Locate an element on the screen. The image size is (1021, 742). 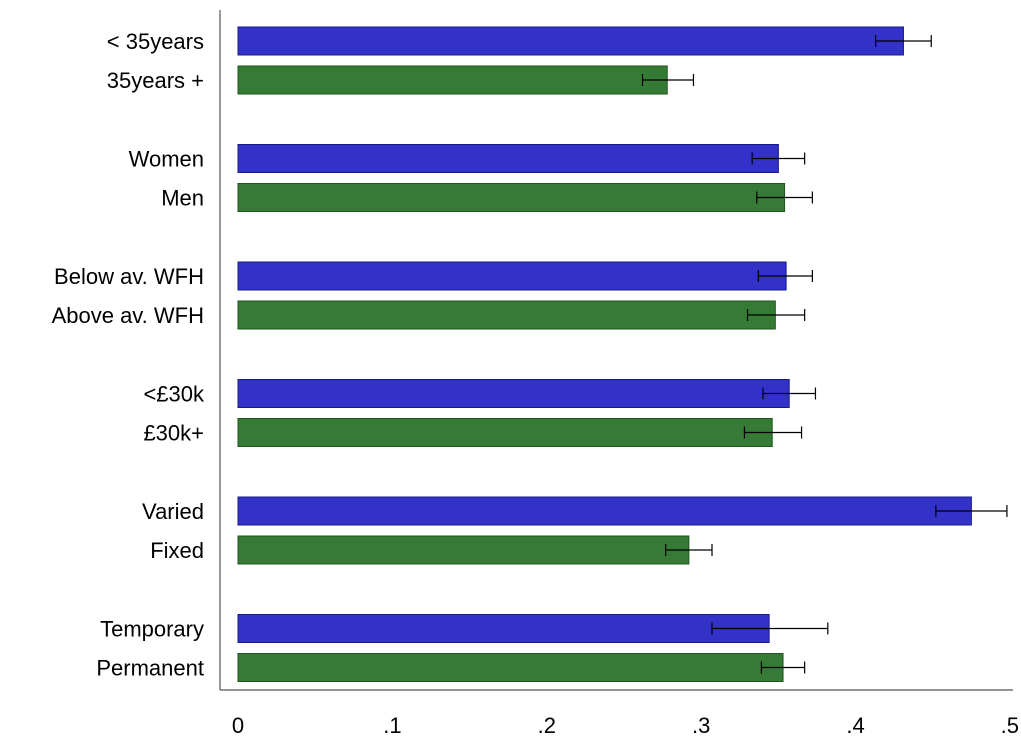
category-label-11: Permanent is located at coordinates (150, 668).